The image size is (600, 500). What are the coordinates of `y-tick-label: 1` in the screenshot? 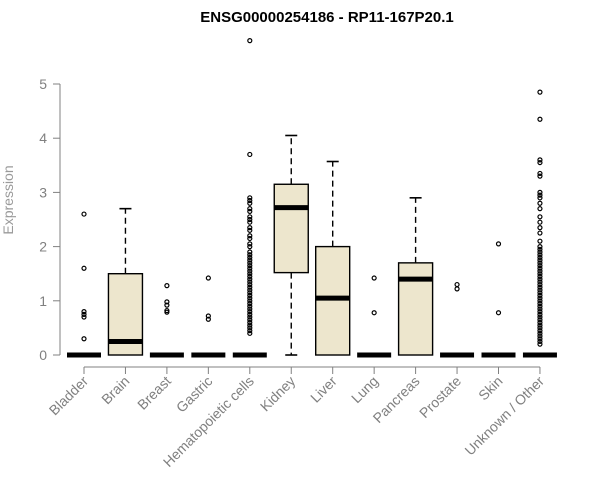 It's located at (43, 301).